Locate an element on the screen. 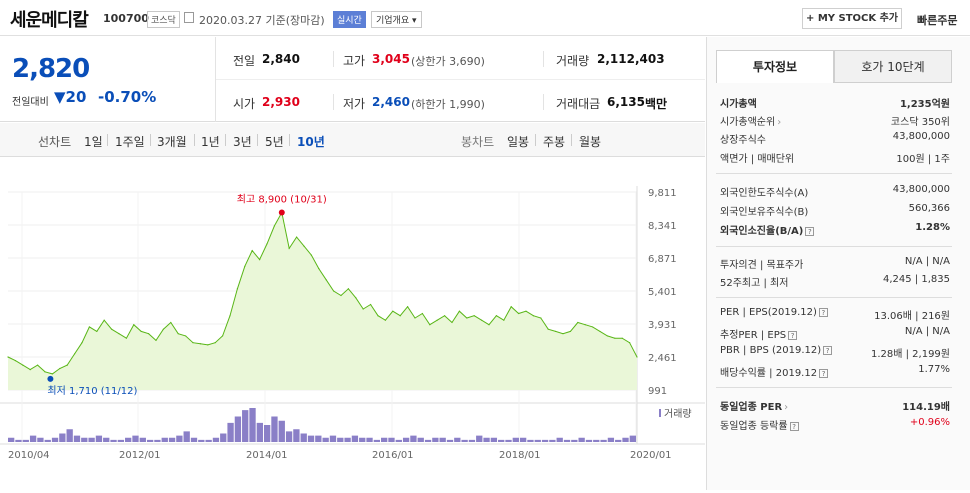  info-label-text: 액면가 | 매매단위 is located at coordinates (757, 159).